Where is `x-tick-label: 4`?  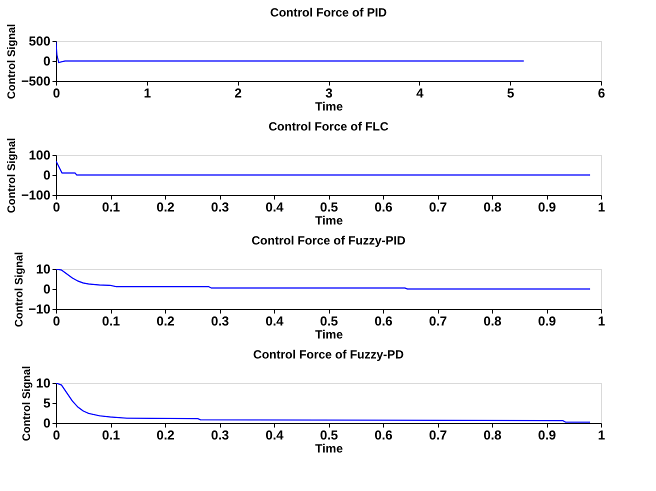
x-tick-label: 4 is located at coordinates (420, 93).